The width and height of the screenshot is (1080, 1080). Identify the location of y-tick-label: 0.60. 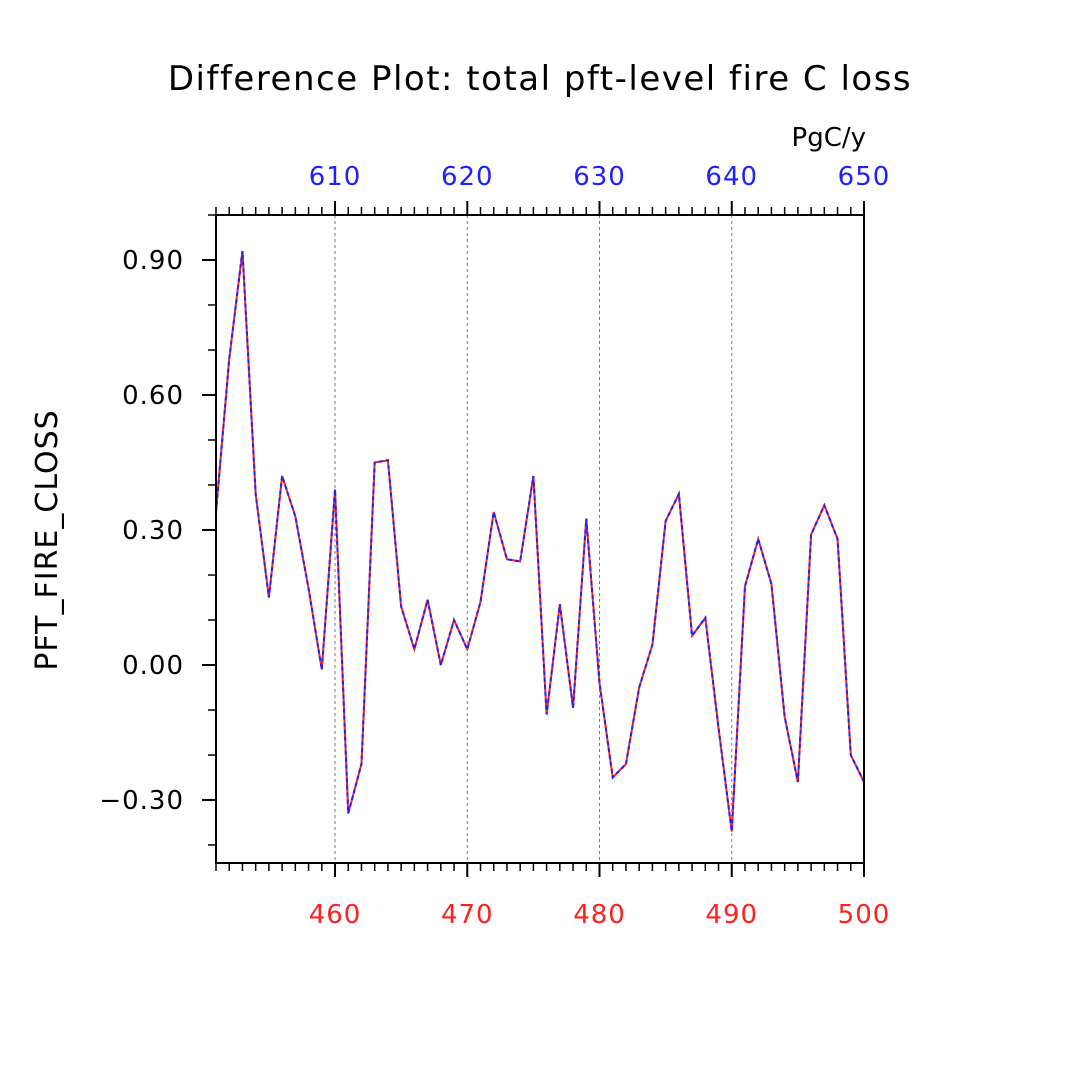
(153, 396).